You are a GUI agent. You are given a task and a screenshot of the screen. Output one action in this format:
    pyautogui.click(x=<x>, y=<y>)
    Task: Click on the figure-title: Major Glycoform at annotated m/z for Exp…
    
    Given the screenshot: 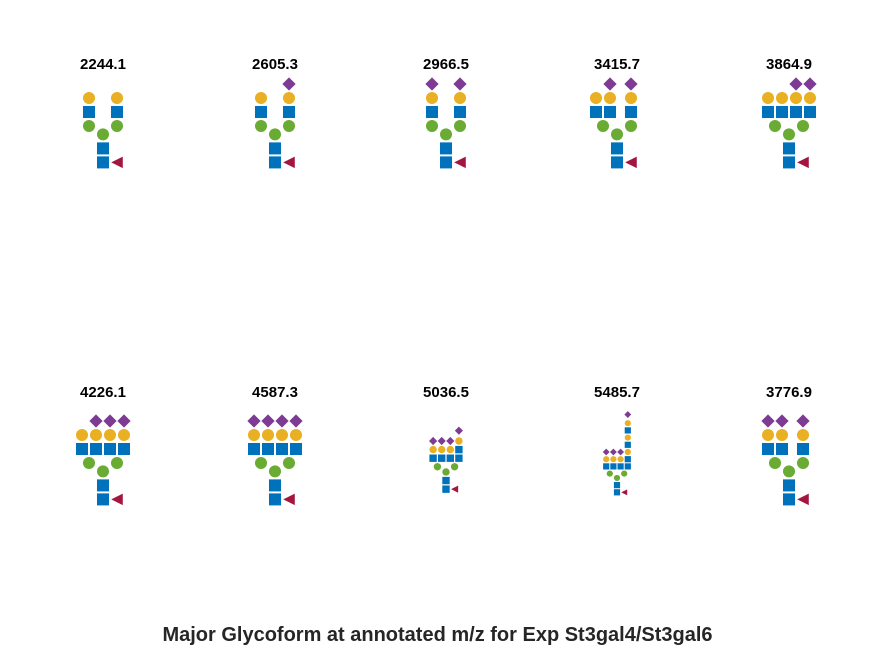 What is the action you would take?
    pyautogui.click(x=437, y=635)
    